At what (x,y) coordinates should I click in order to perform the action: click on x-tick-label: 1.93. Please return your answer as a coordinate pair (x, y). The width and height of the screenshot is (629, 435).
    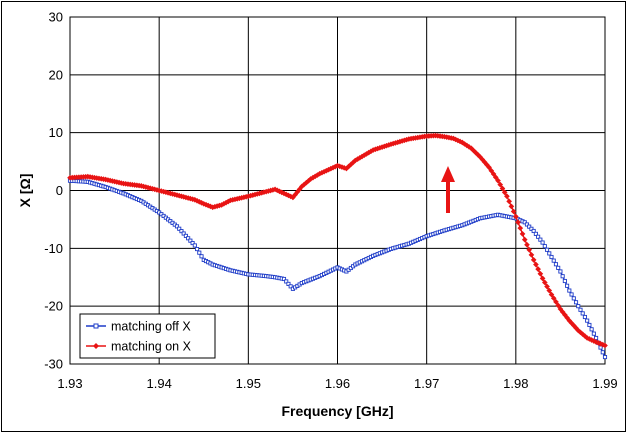
    Looking at the image, I should click on (69, 383).